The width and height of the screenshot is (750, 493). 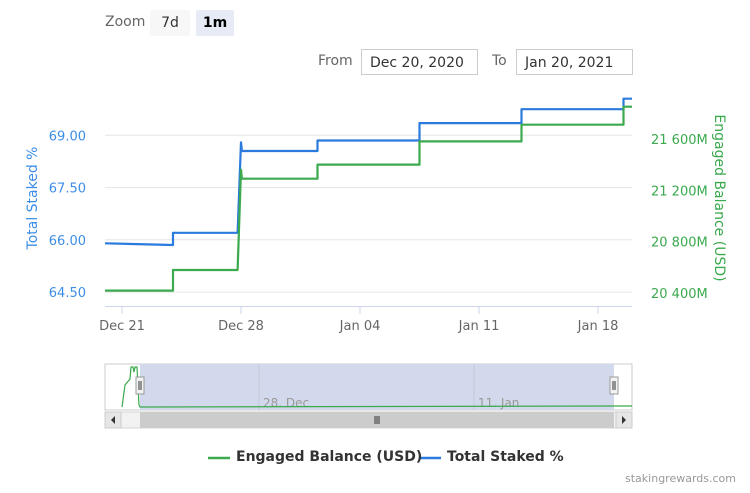 I want to click on navigator-selection, so click(x=377, y=387).